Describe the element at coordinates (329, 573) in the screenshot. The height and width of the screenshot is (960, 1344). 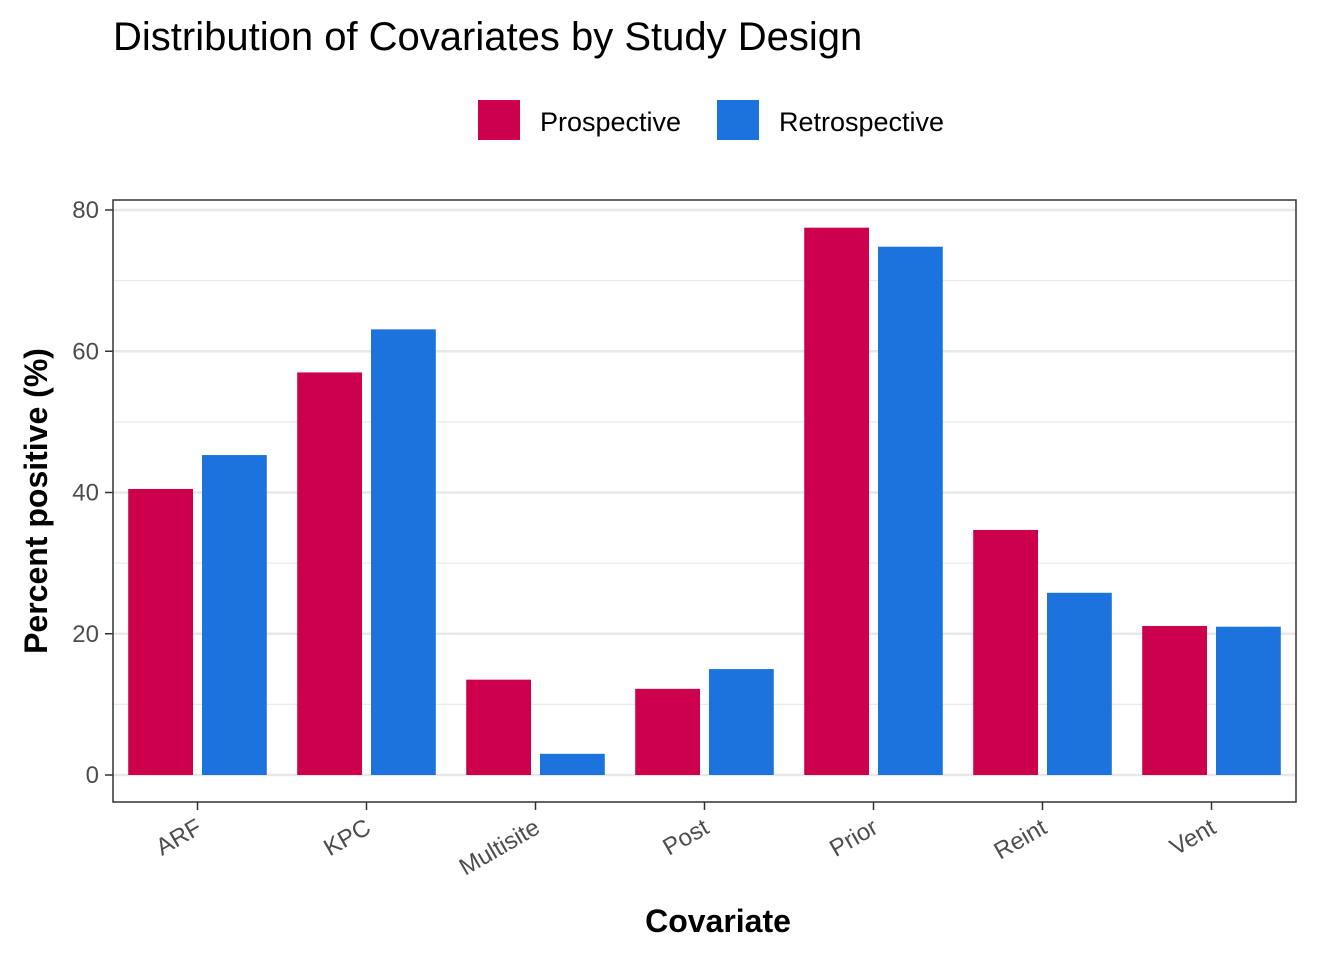
I see `bar-prospective-kpc` at that location.